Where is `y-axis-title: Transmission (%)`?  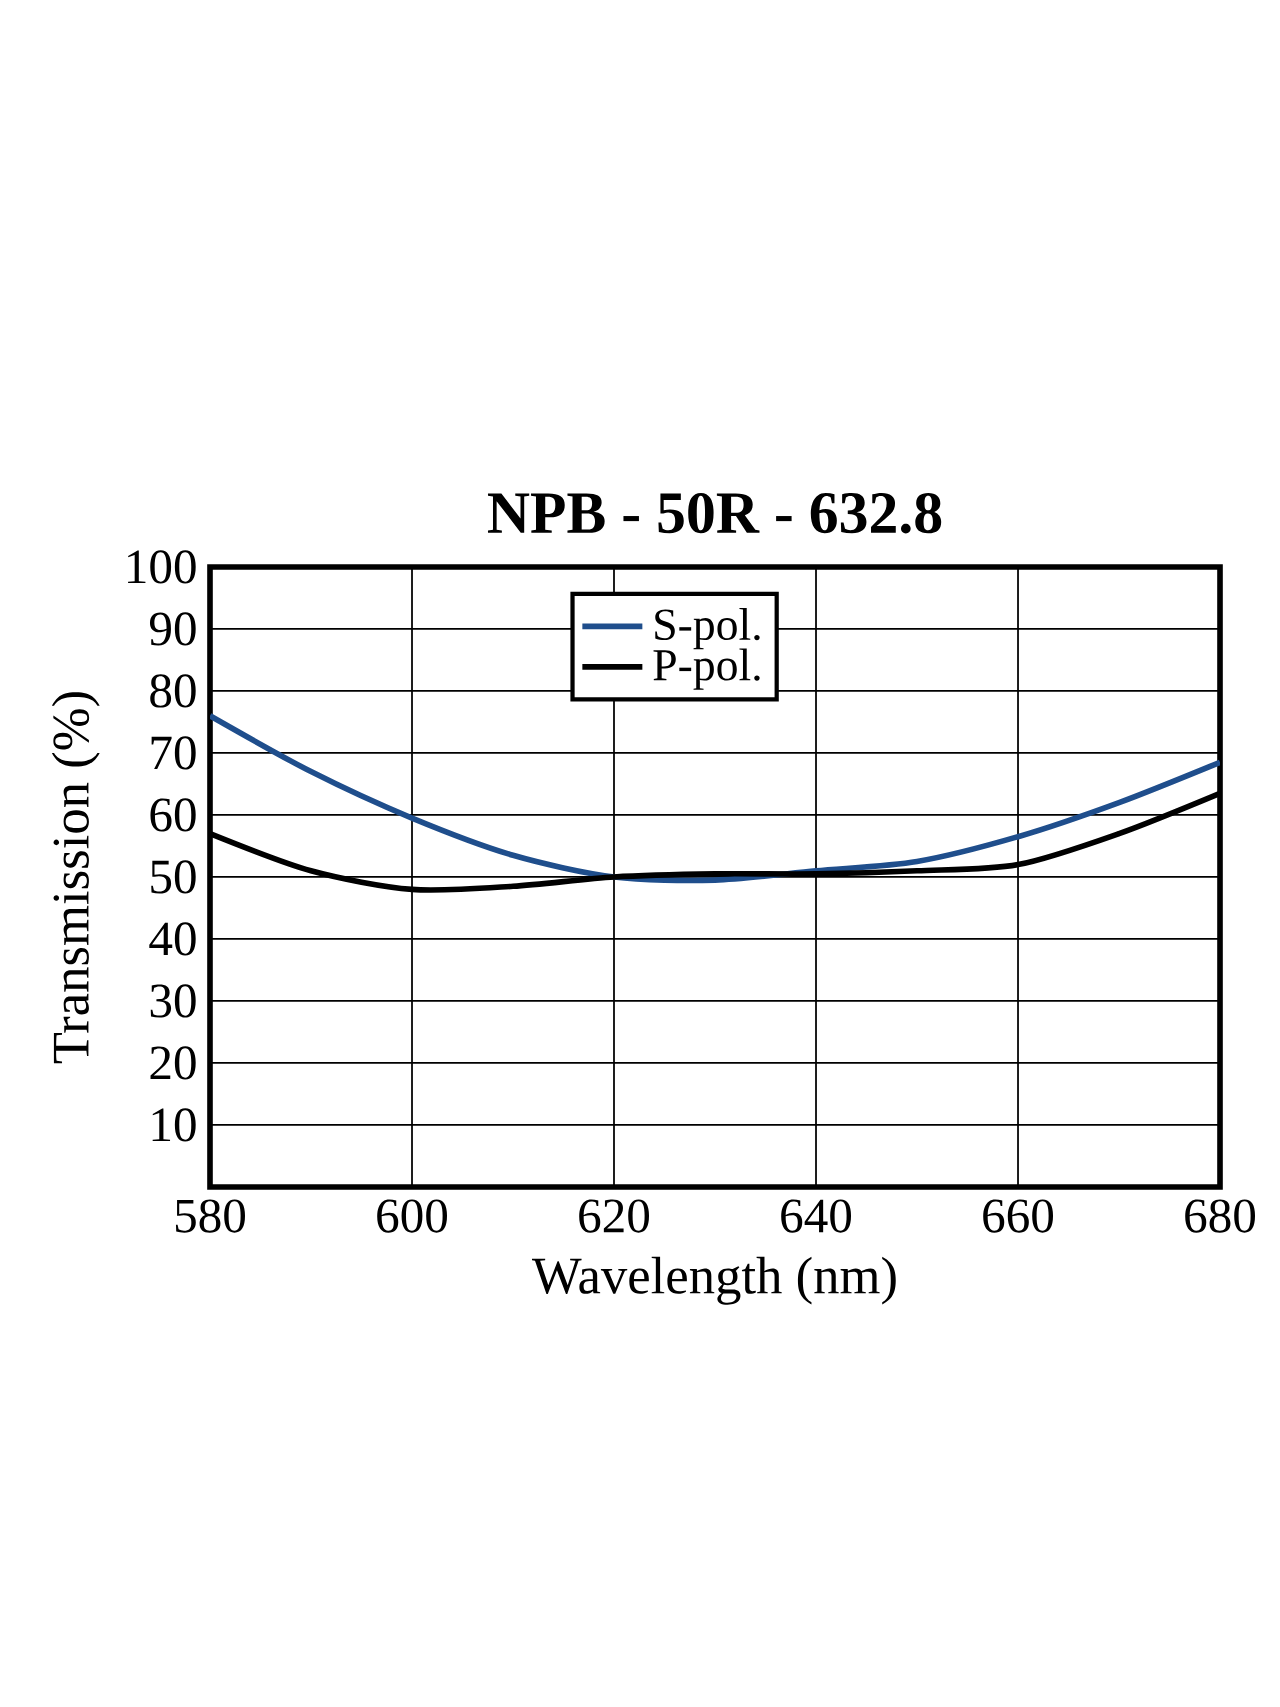
y-axis-title: Transmission (%) is located at coordinates (75, 878).